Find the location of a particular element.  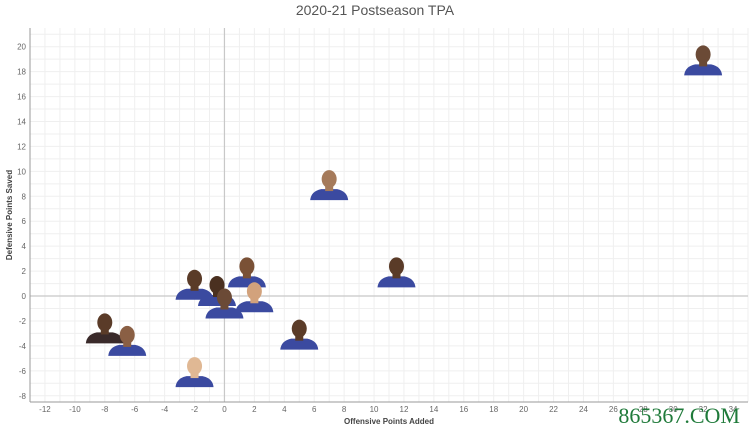

x-tick-label: 20 is located at coordinates (523, 409).